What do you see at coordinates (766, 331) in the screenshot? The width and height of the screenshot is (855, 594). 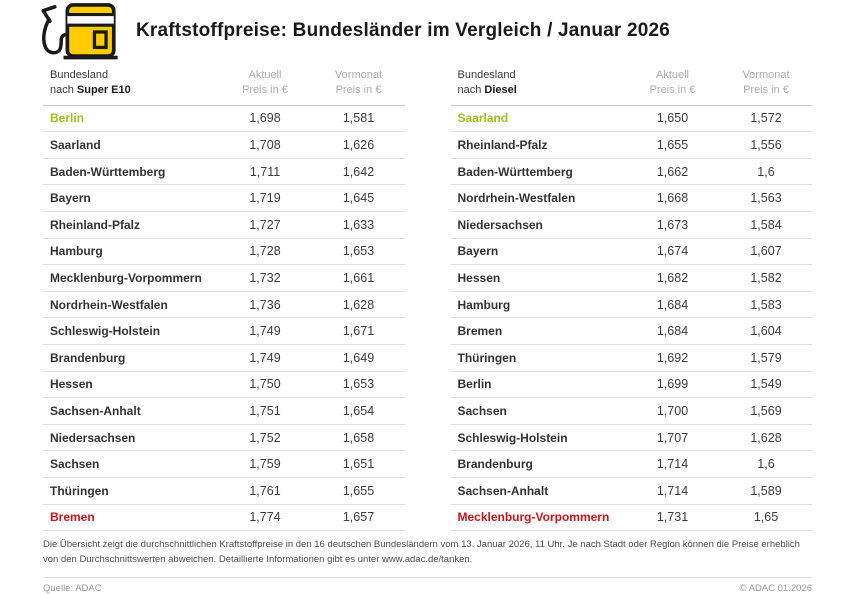 I see `vormonat-price-cell: 1,604` at bounding box center [766, 331].